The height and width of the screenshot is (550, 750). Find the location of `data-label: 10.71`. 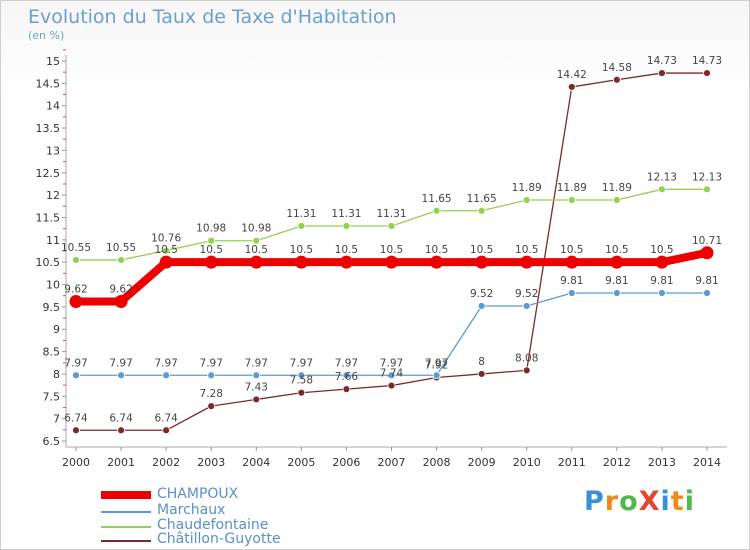

data-label: 10.71 is located at coordinates (707, 241).